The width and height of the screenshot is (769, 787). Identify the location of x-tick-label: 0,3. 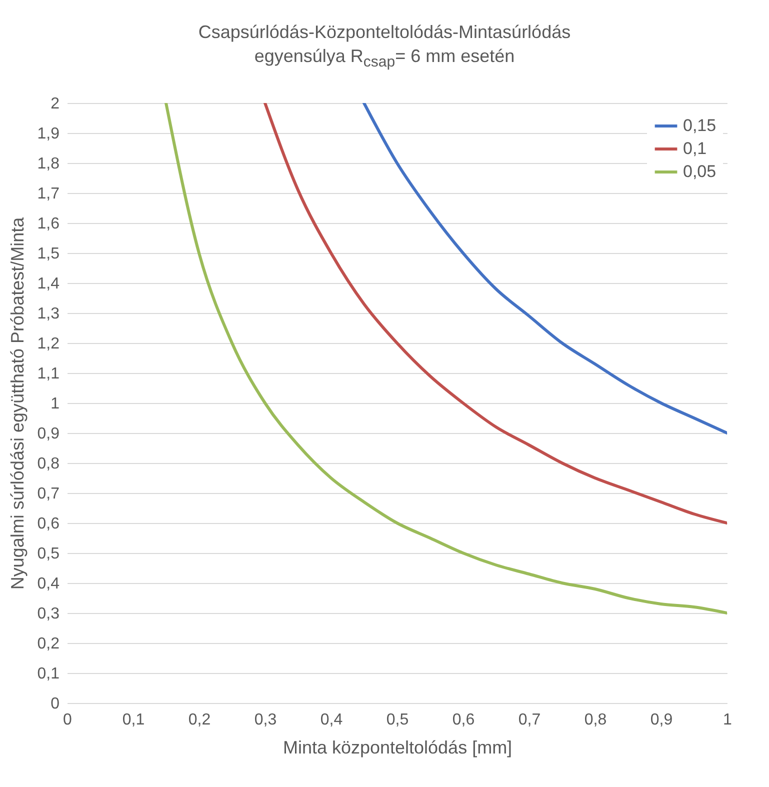
(265, 719).